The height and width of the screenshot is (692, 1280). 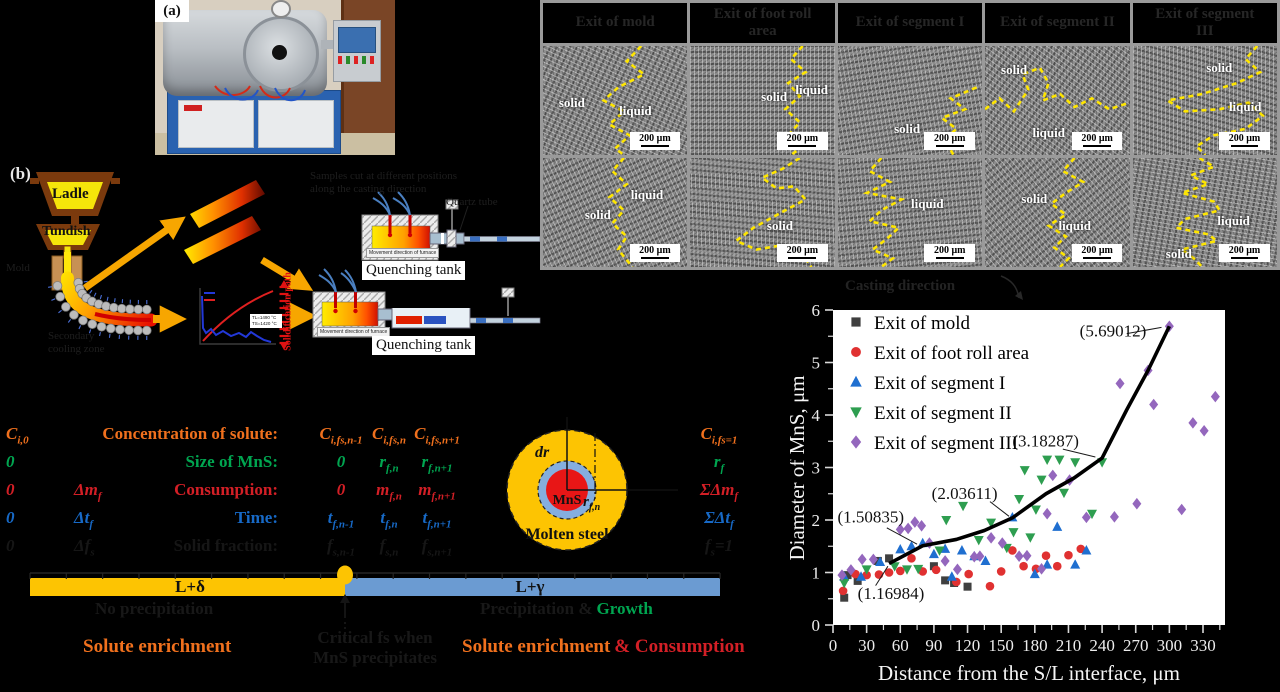 I want to click on x-tick-label: 180, so click(x=1034, y=645).